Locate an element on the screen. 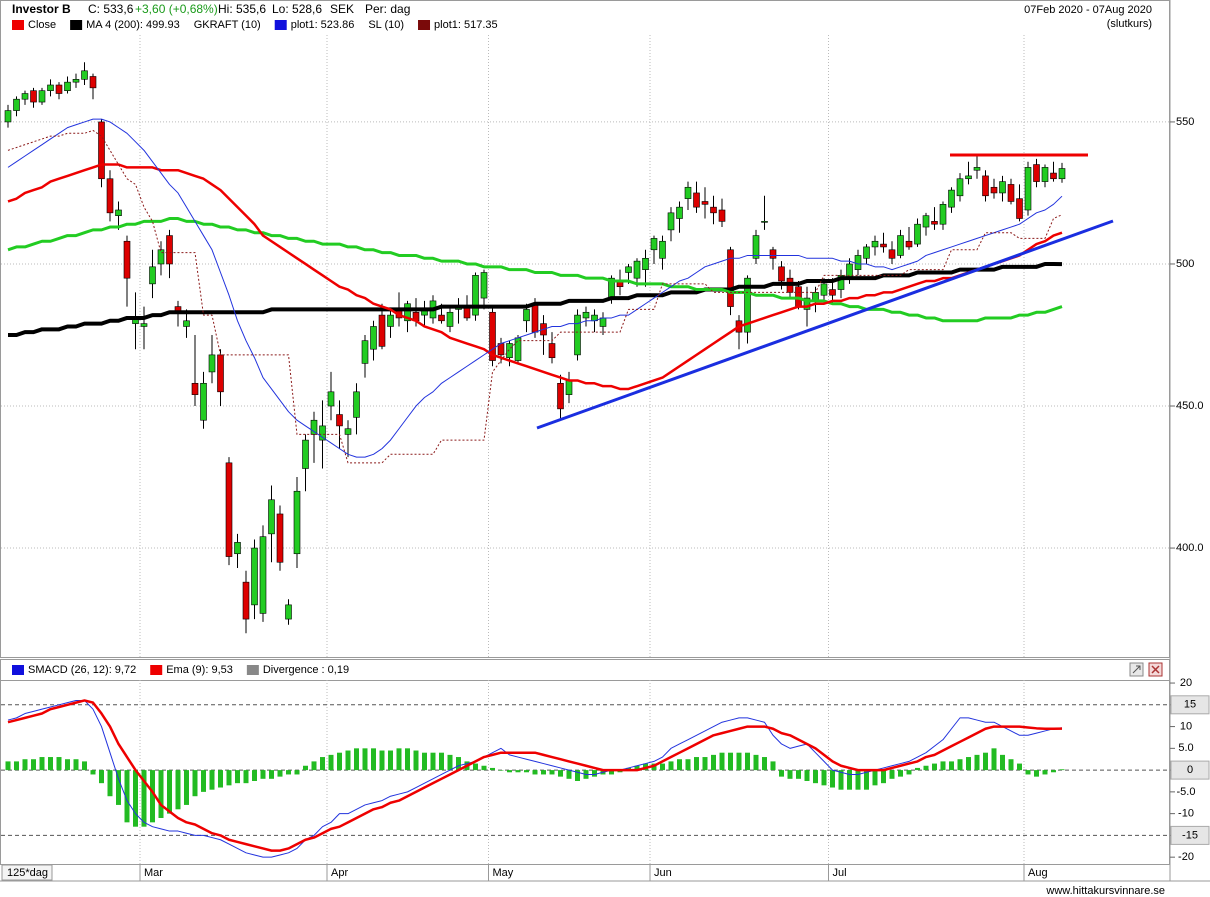 This screenshot has height=897, width=1210. y-tick-label: 10 is located at coordinates (1186, 726).